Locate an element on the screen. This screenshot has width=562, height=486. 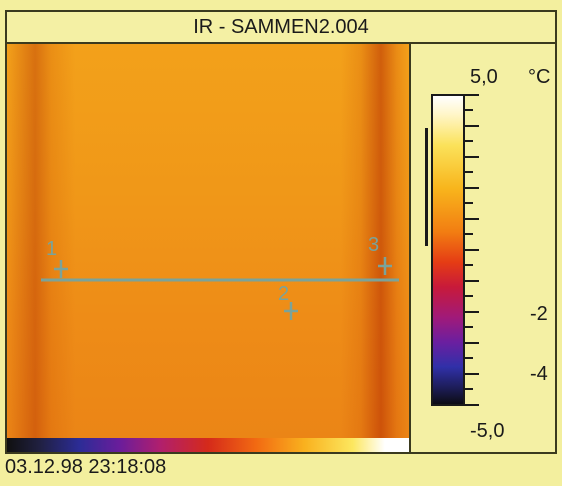
marker-1: 1 is located at coordinates (57, 258).